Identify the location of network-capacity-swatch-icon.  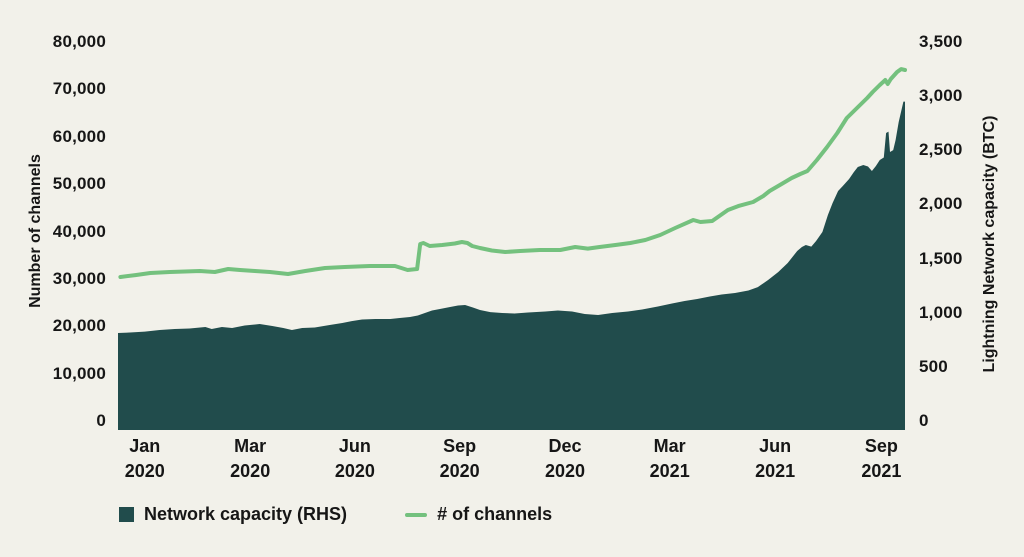
(126, 514).